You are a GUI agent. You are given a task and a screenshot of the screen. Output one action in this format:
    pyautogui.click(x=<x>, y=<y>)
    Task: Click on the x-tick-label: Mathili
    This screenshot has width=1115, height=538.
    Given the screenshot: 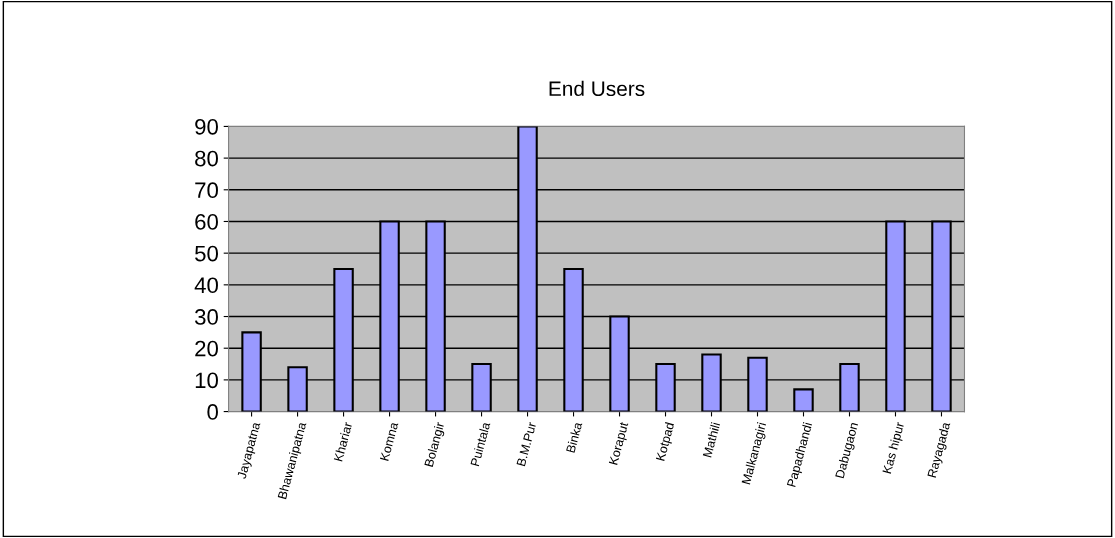 What is the action you would take?
    pyautogui.click(x=711, y=440)
    